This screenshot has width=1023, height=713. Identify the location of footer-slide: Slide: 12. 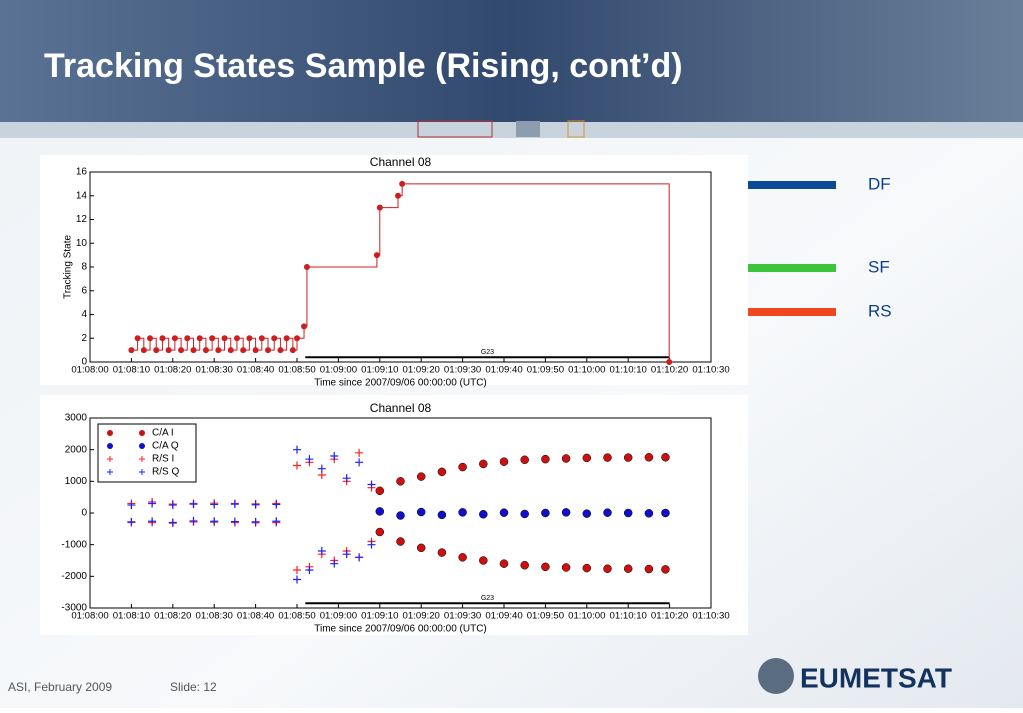
(193, 687).